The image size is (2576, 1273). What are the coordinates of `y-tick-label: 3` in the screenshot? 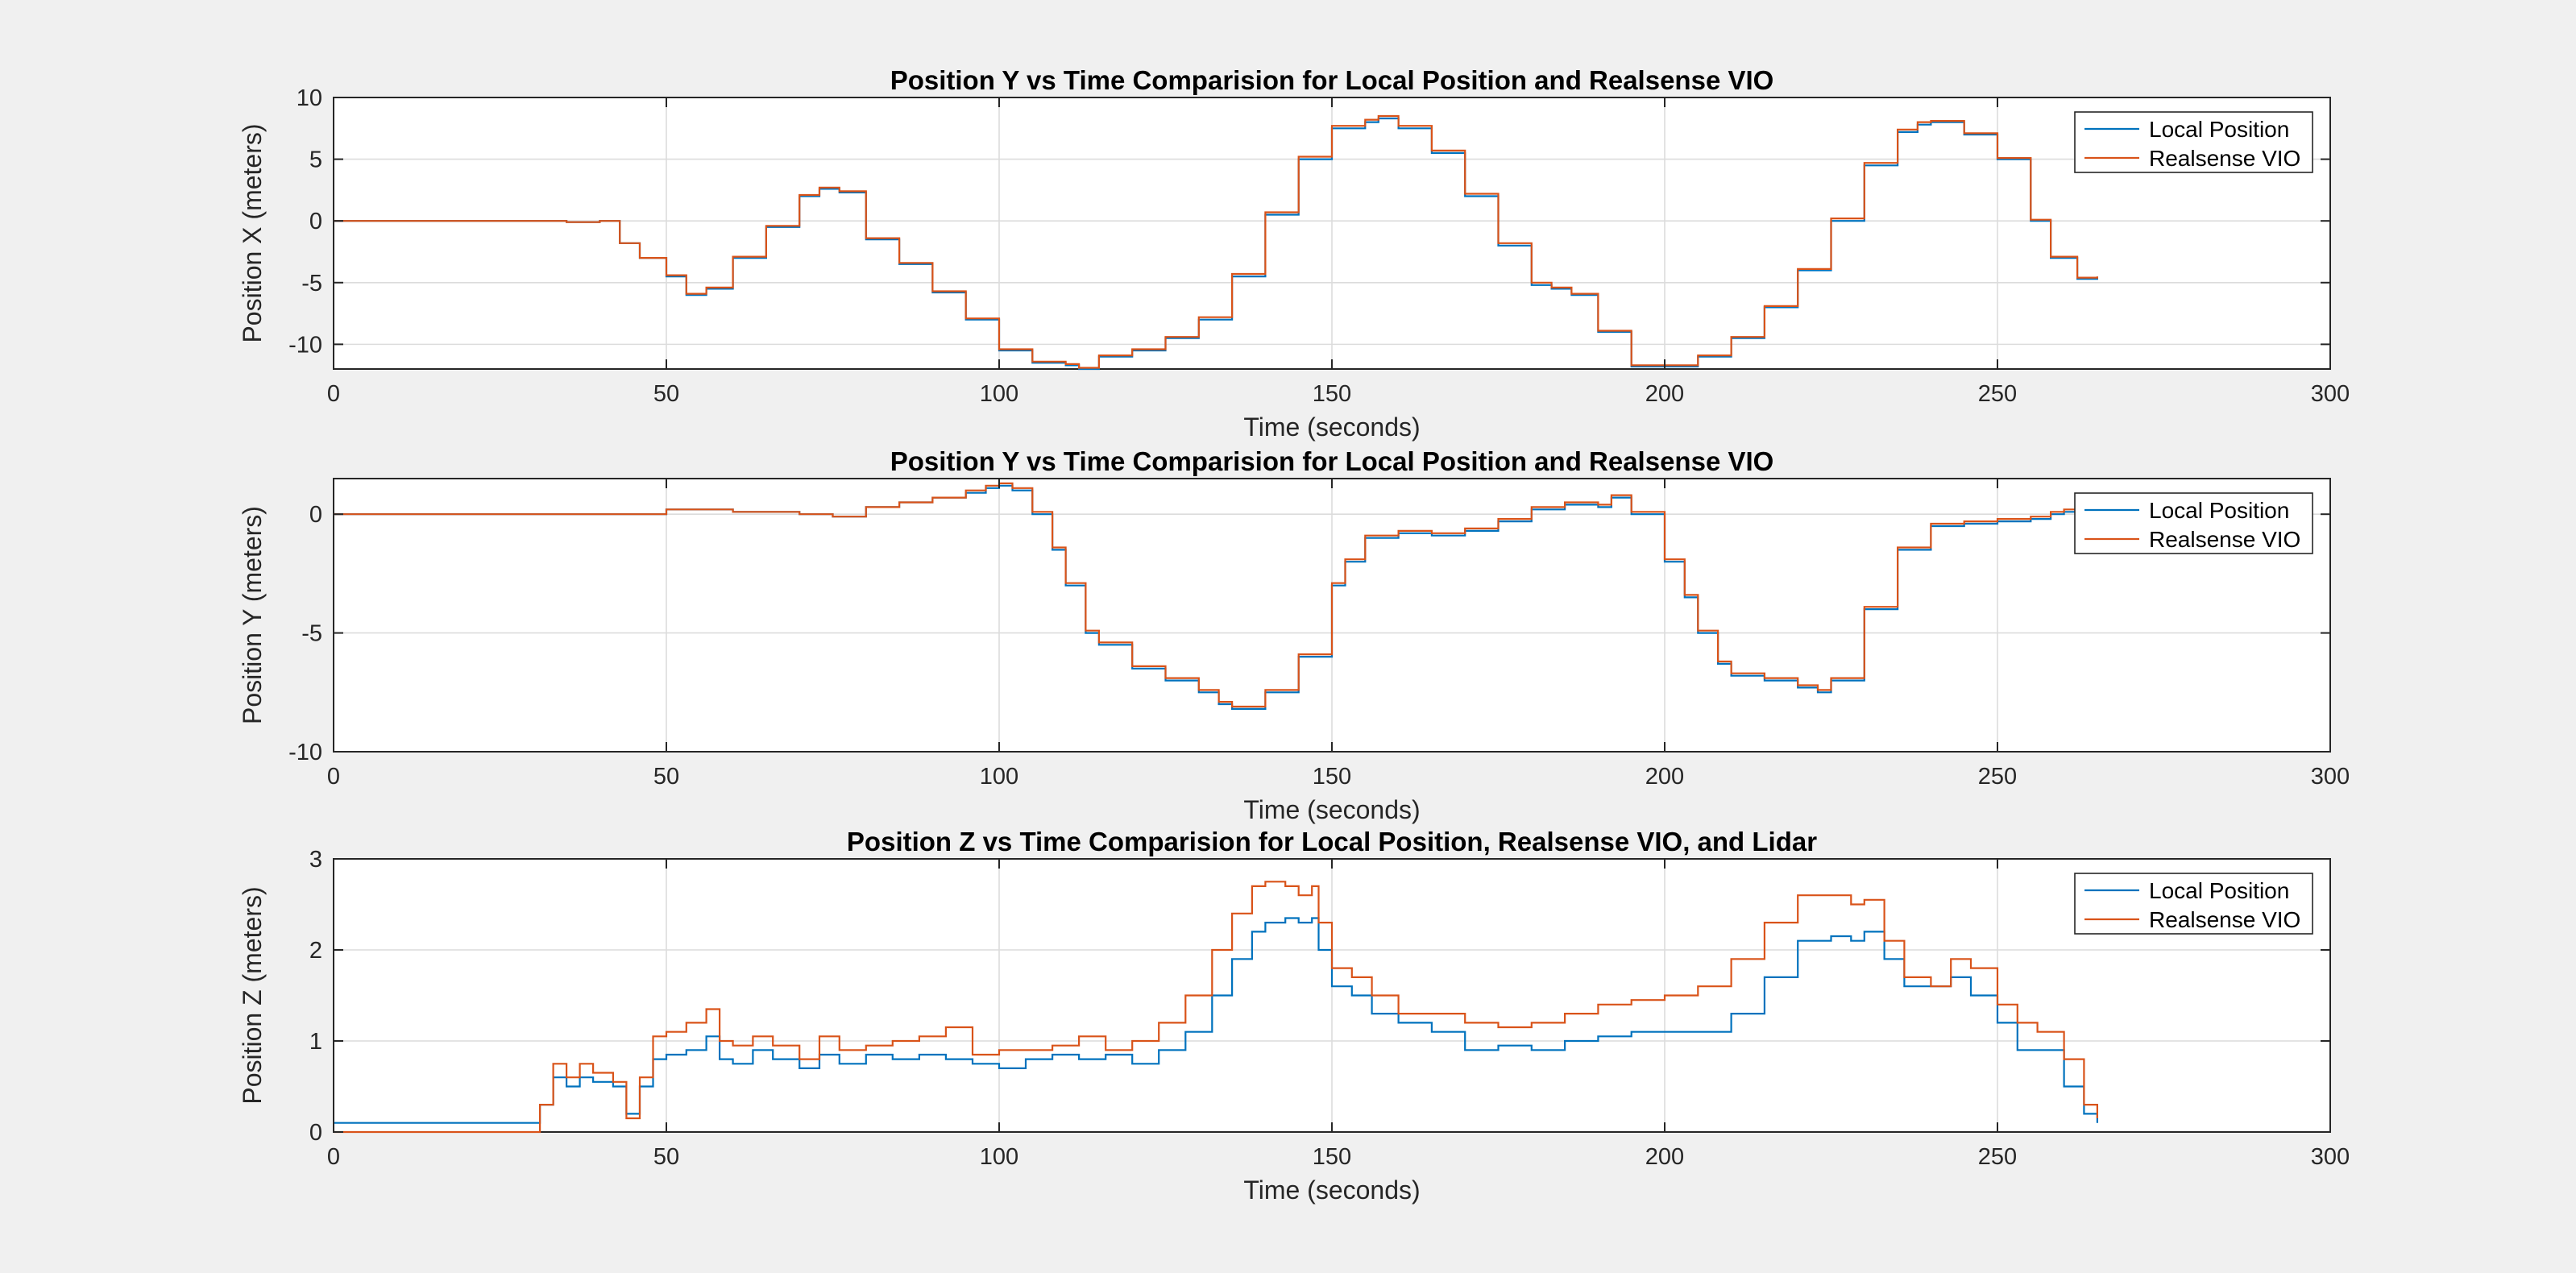 It's located at (315, 860).